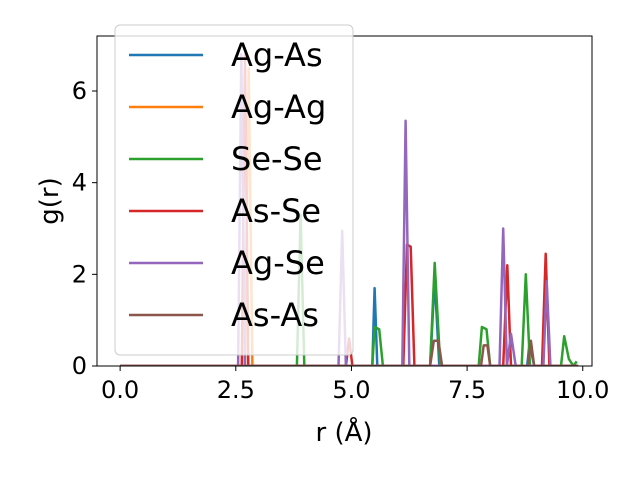 This screenshot has width=640, height=480. Describe the element at coordinates (276, 211) in the screenshot. I see `legend-label: As-Se` at that location.